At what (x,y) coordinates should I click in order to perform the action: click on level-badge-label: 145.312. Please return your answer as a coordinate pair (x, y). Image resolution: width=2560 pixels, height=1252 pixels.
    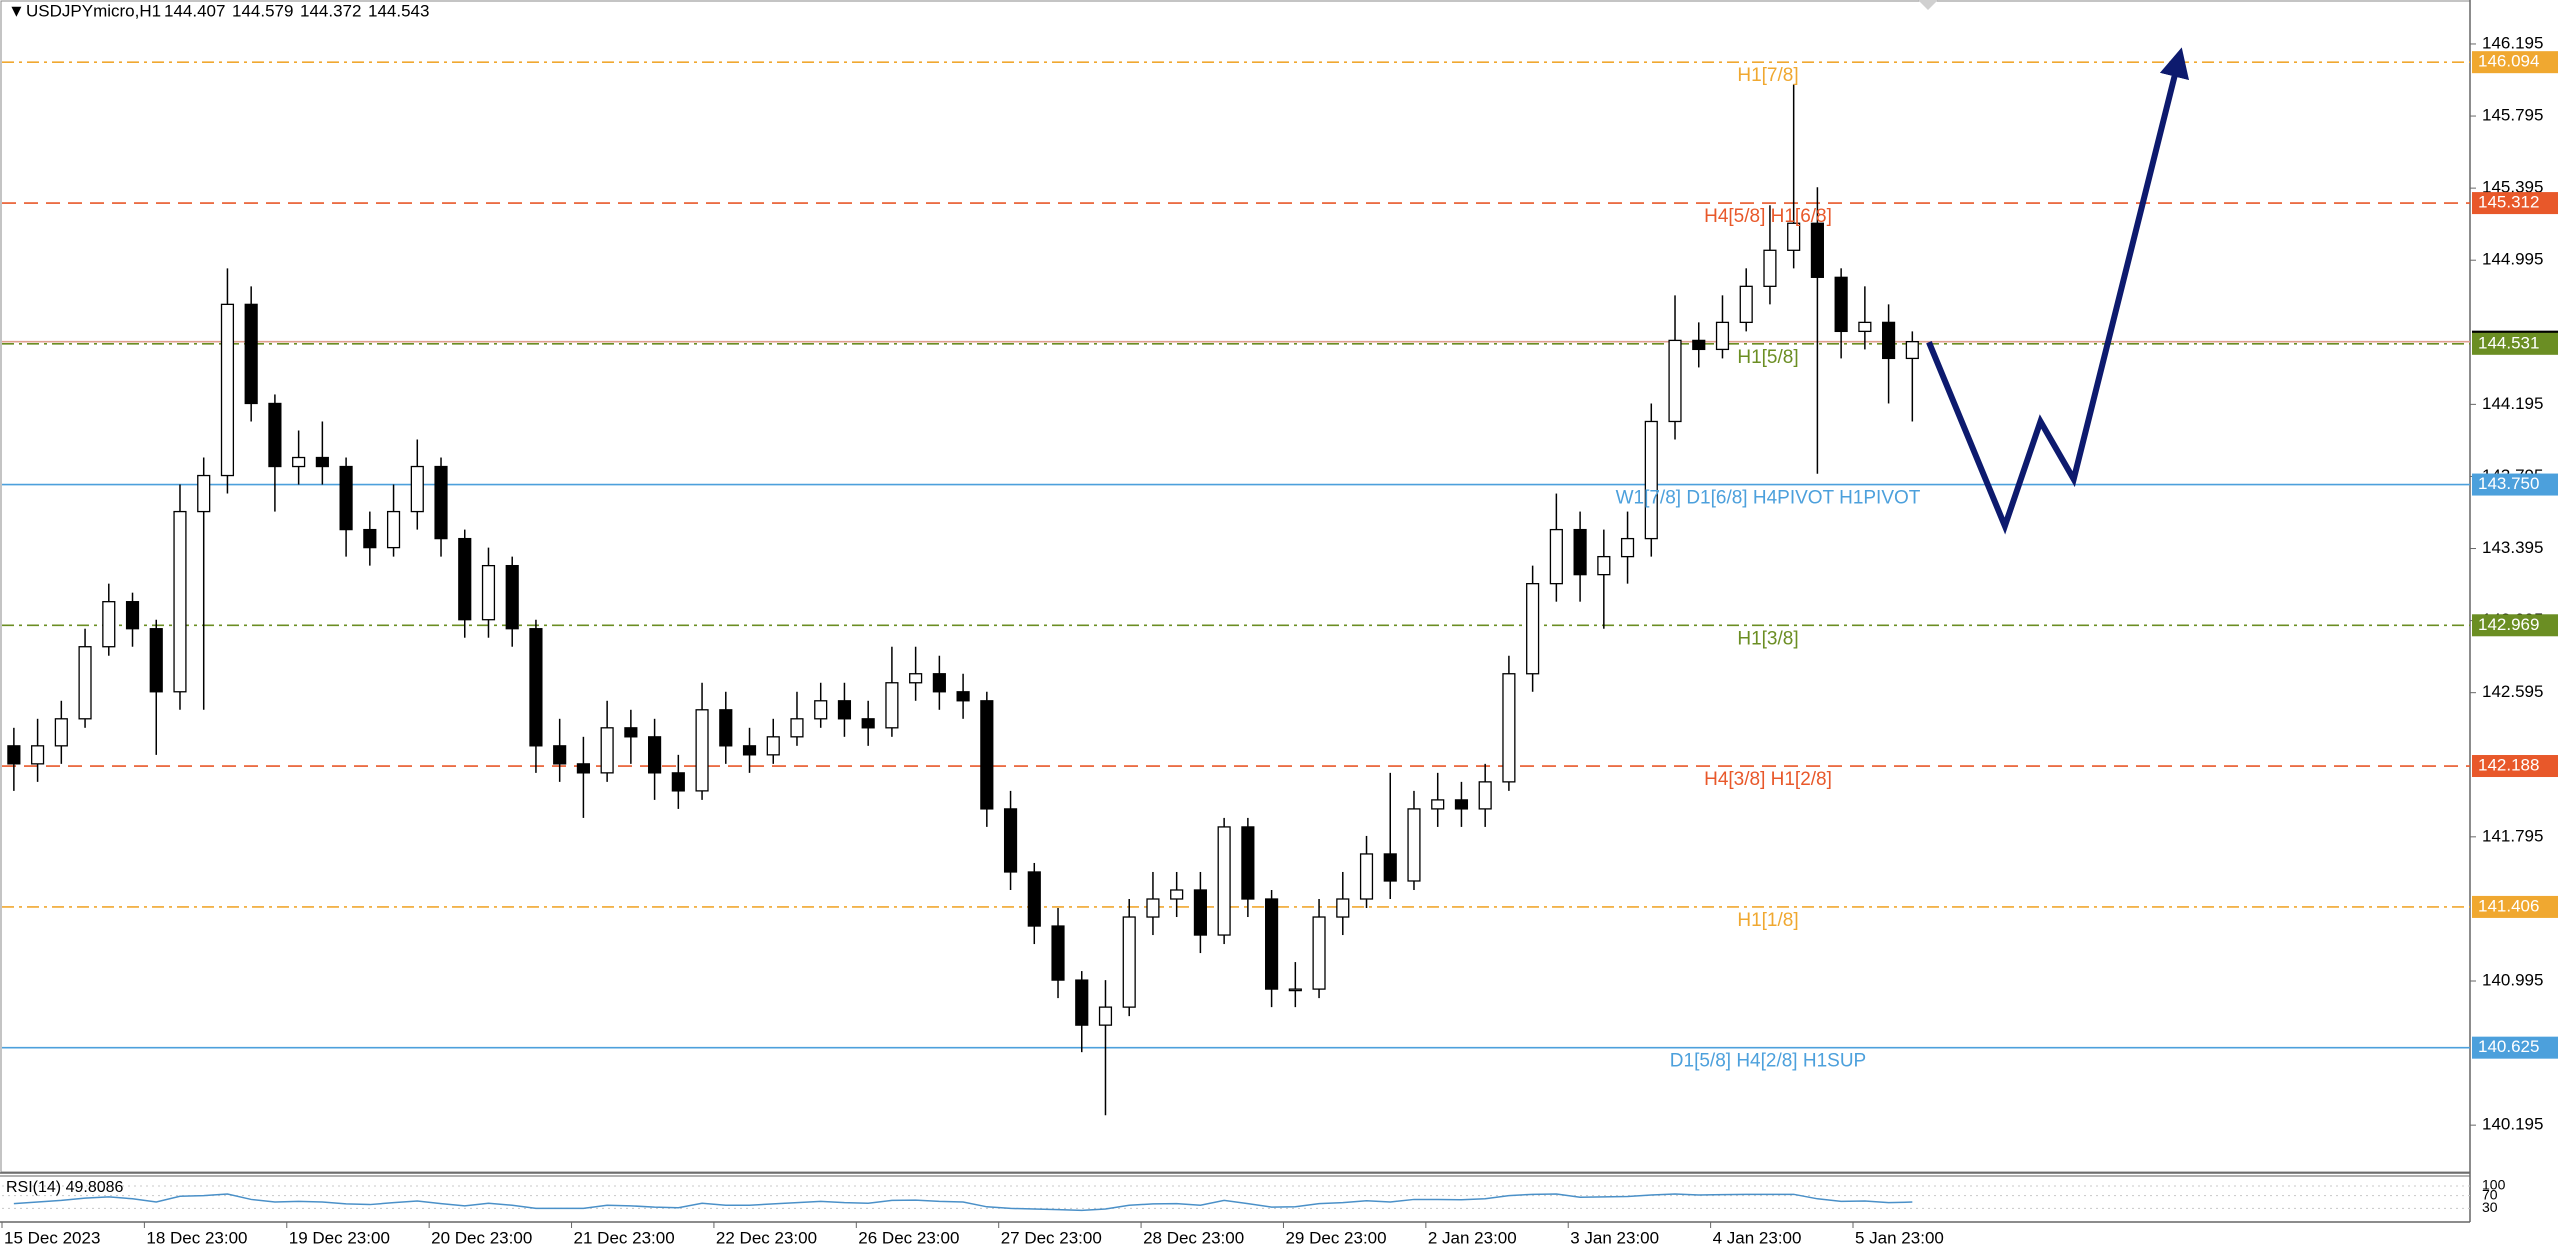
    Looking at the image, I should click on (2508, 202).